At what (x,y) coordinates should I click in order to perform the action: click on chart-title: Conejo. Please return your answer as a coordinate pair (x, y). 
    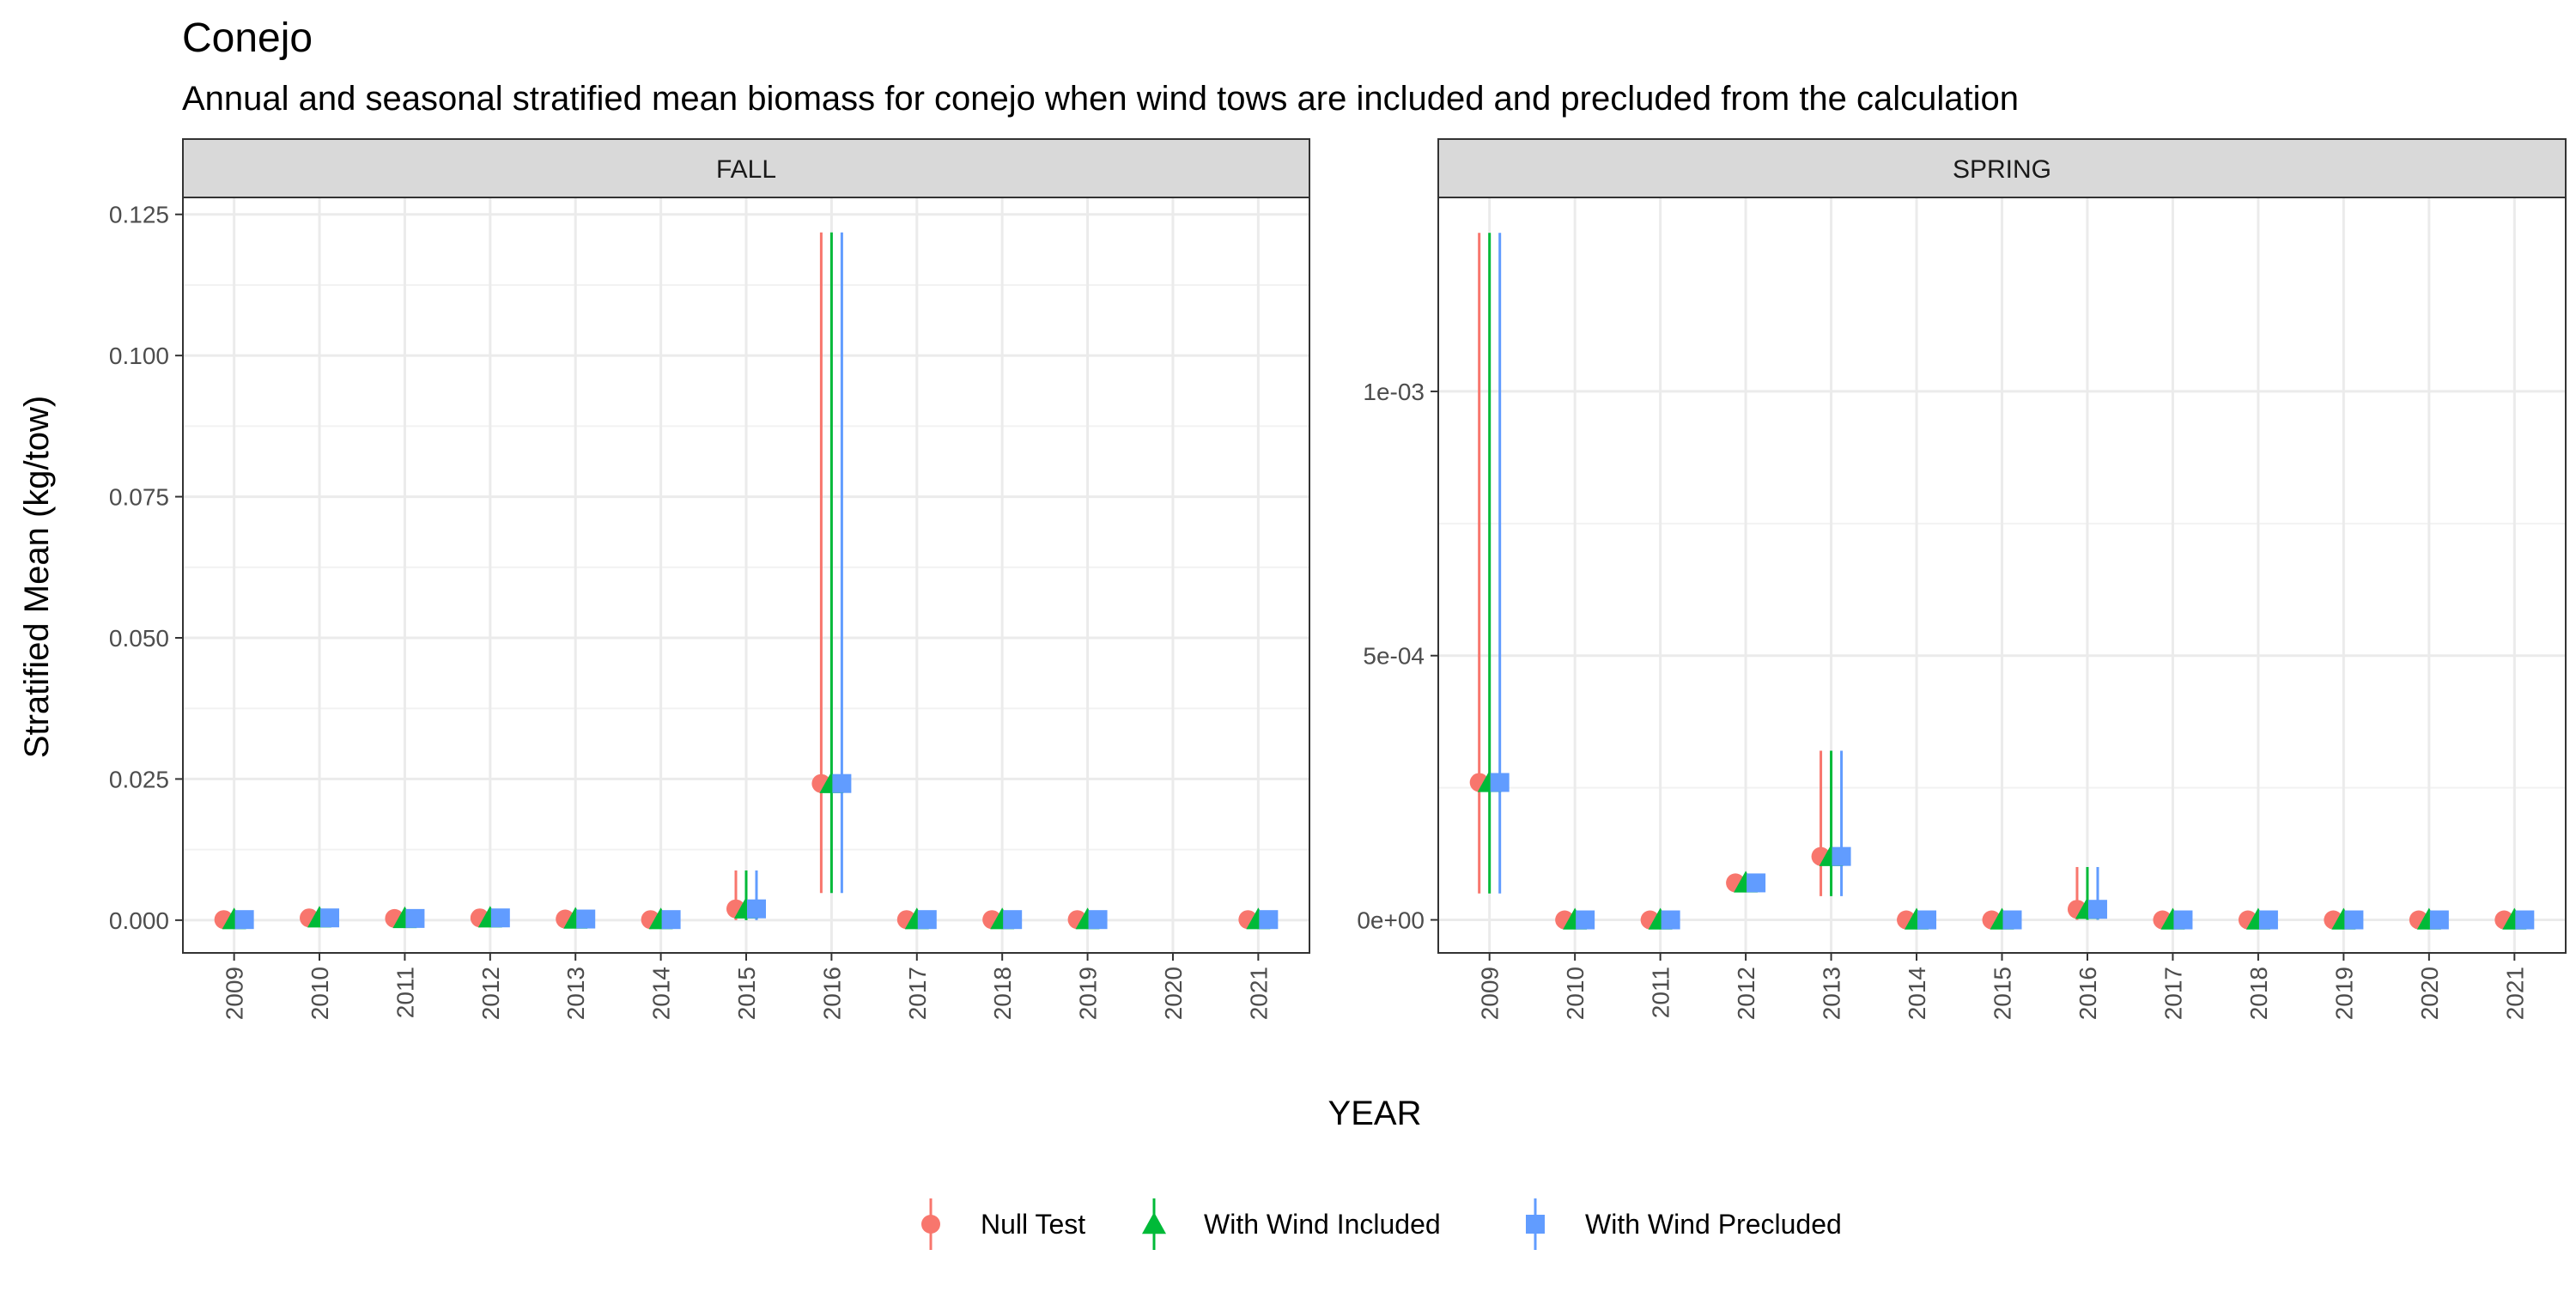
    Looking at the image, I should click on (248, 38).